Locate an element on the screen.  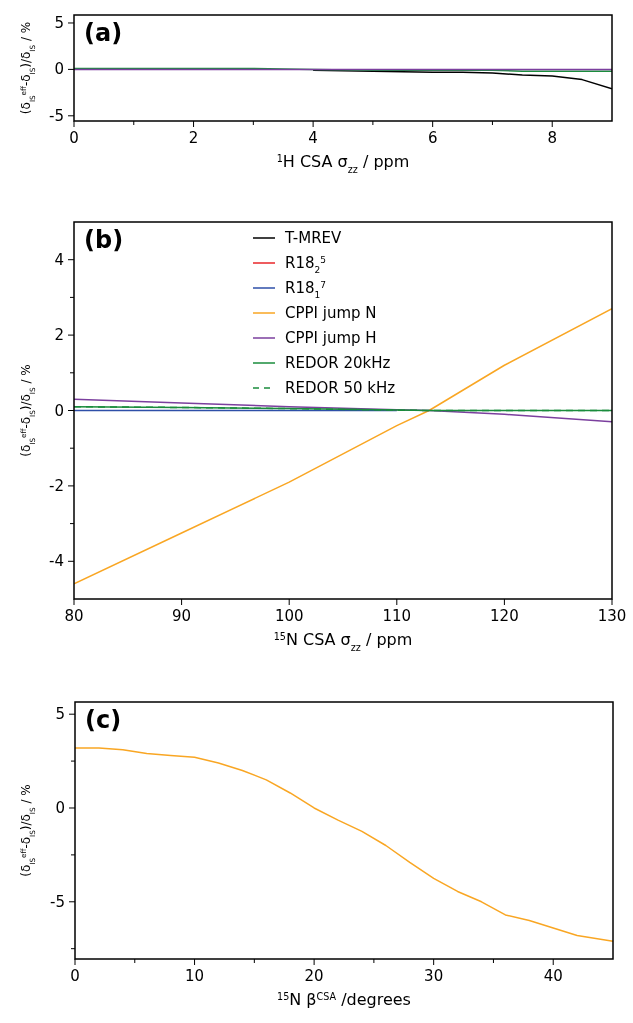
x-tick-label: 10 is located at coordinates (195, 976).